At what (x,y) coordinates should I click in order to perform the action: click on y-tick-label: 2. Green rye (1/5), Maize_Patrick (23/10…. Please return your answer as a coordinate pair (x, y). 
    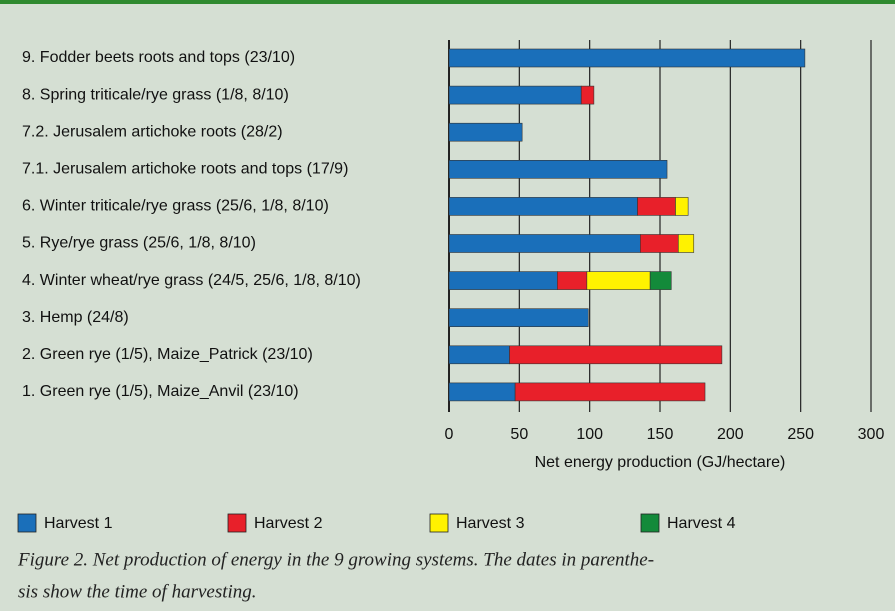
    Looking at the image, I should click on (167, 354).